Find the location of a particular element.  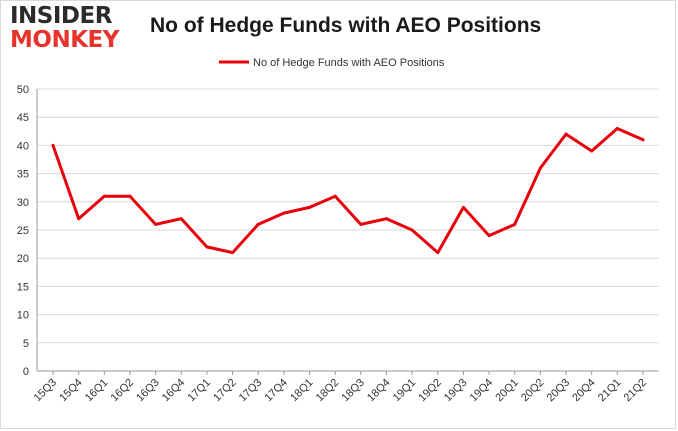

x-tick-label: 20Q2 is located at coordinates (533, 391).